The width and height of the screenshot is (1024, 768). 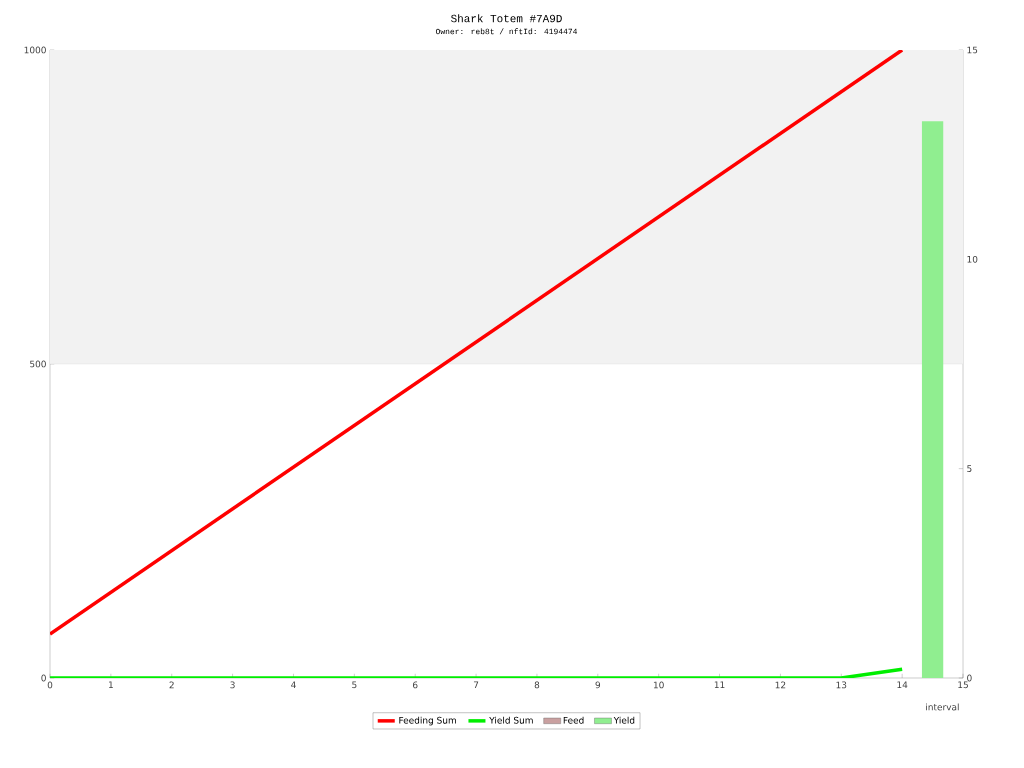 I want to click on x-tick-label: 7, so click(x=476, y=685).